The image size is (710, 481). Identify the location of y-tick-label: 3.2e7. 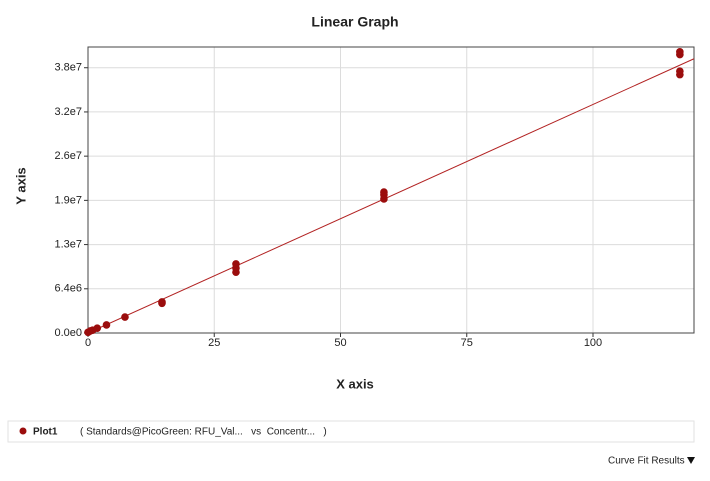
(68, 112).